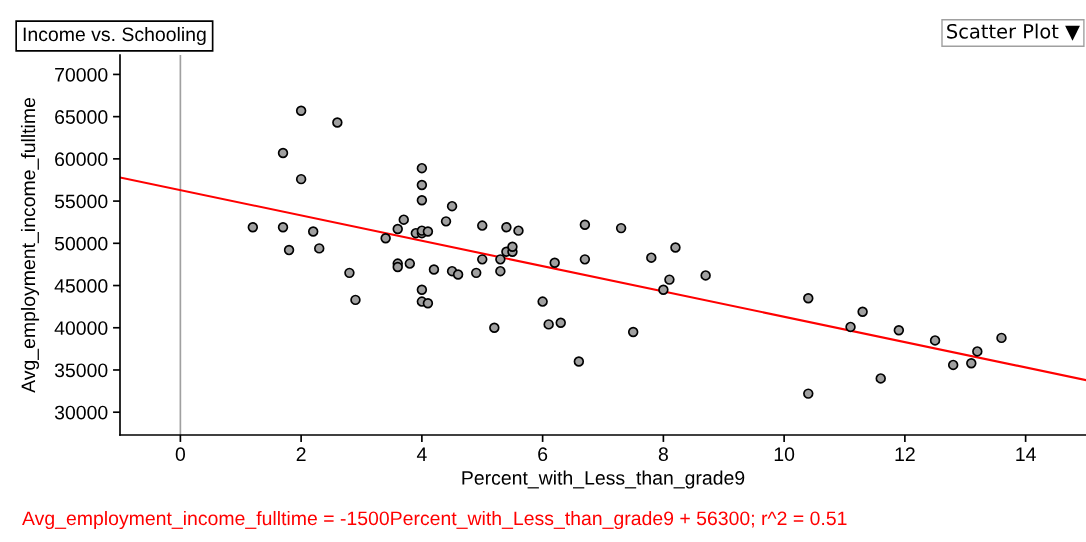  I want to click on x-tick-label: 4, so click(421, 454).